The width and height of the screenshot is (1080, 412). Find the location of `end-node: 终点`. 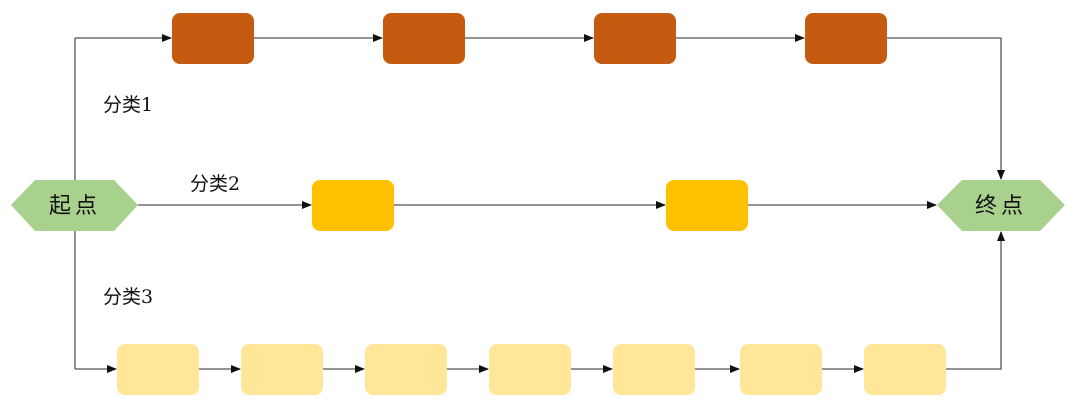

end-node: 终点 is located at coordinates (1001, 205).